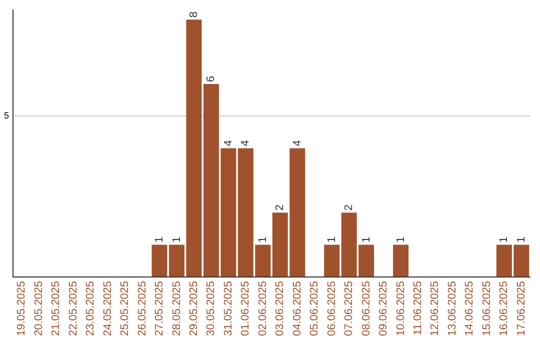 Image resolution: width=540 pixels, height=340 pixels. Describe the element at coordinates (349, 308) in the screenshot. I see `x-tick-label: 07.06.2025` at that location.